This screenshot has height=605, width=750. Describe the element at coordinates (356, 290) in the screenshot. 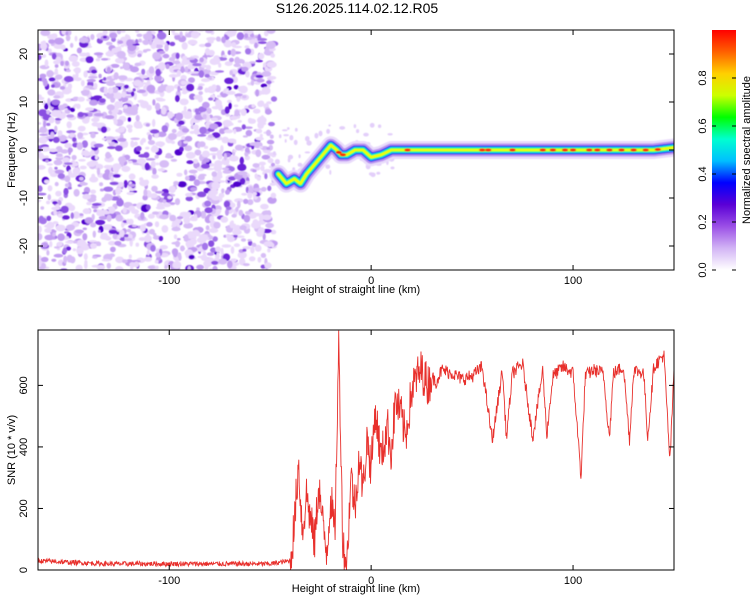

I see `spectrogram-xlabel: Height of straight line (km)` at that location.